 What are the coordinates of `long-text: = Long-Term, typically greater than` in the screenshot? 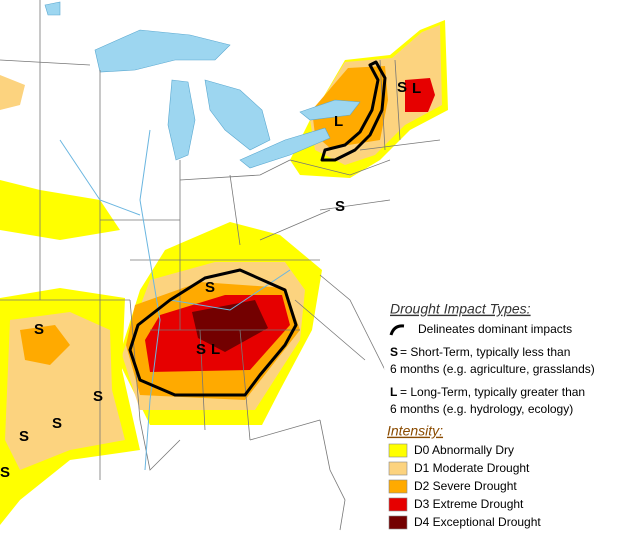 It's located at (492, 392).